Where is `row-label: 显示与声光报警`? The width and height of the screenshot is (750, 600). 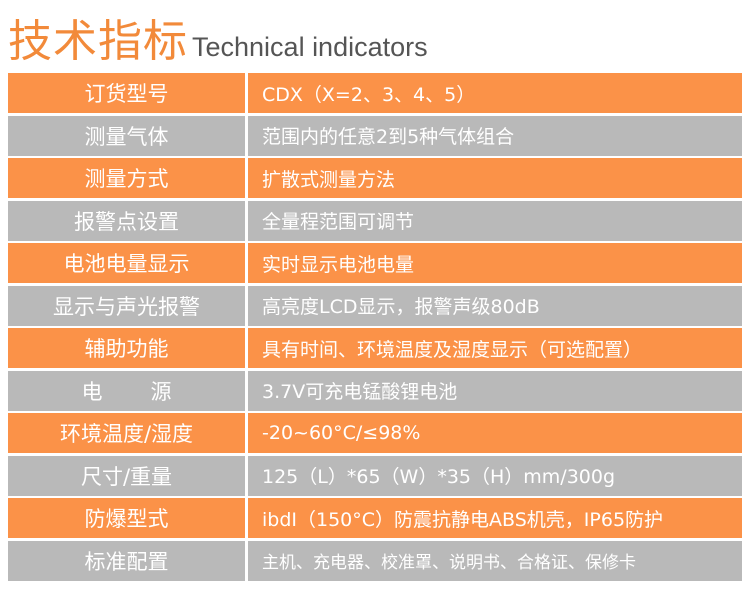
row-label: 显示与声光报警 is located at coordinates (126, 305).